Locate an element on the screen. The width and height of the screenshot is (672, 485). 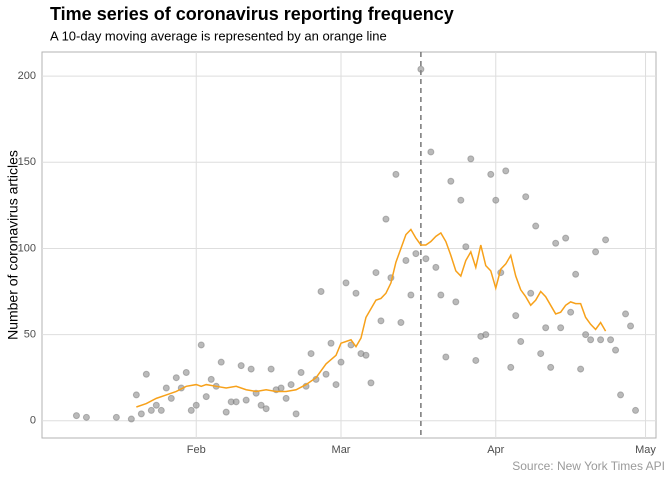
y-axis-label: Number of coronavirus articles is located at coordinates (13, 245).